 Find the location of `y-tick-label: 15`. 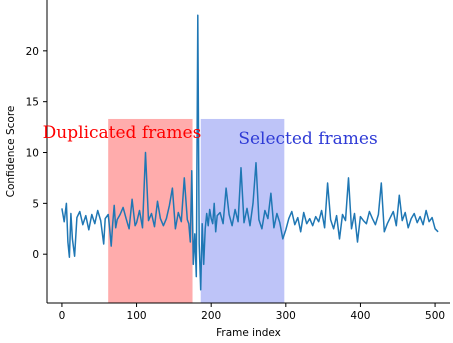

y-tick-label: 15 is located at coordinates (32, 103).